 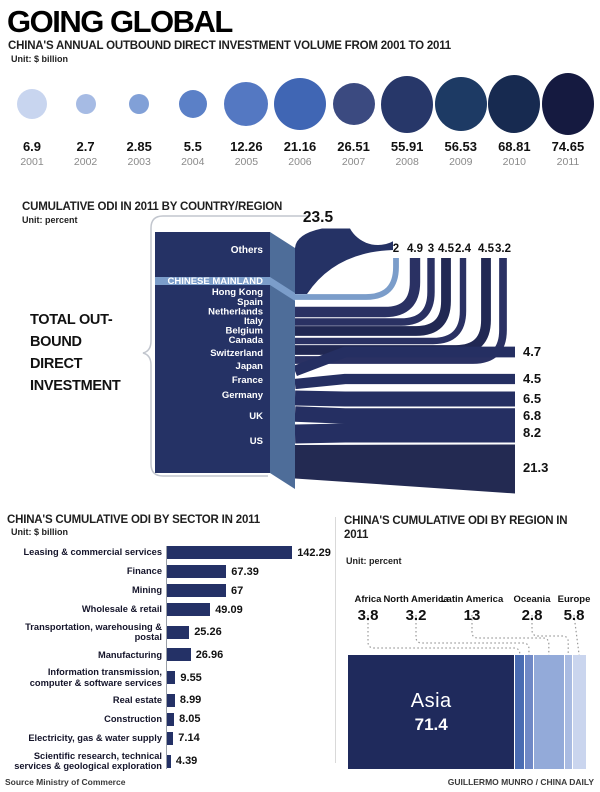 What do you see at coordinates (245, 571) in the screenshot?
I see `sector-value: 67.39` at bounding box center [245, 571].